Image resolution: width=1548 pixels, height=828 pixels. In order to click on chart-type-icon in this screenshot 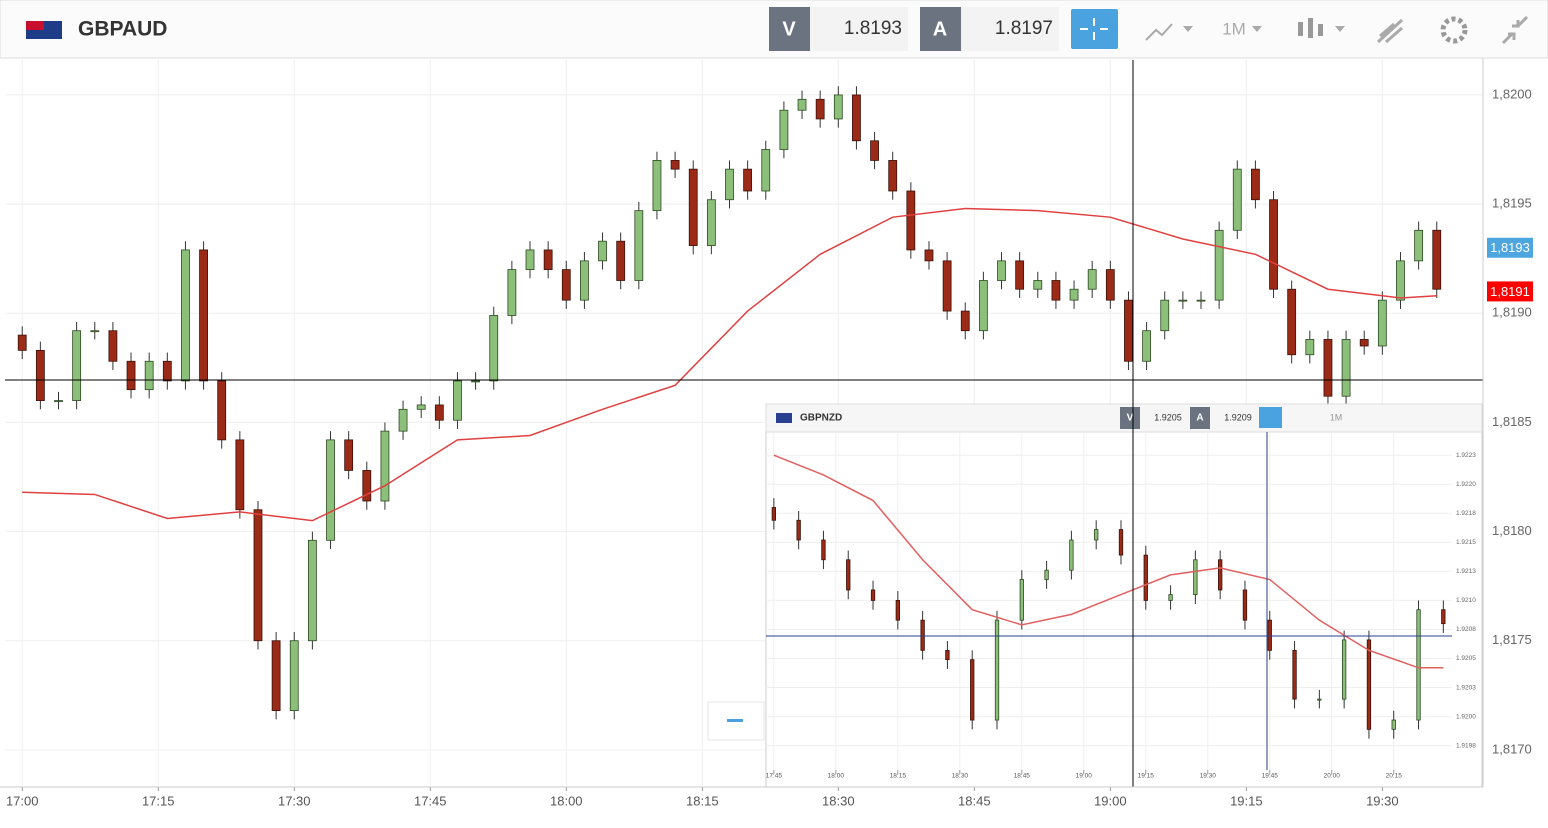, I will do `click(1310, 28)`.